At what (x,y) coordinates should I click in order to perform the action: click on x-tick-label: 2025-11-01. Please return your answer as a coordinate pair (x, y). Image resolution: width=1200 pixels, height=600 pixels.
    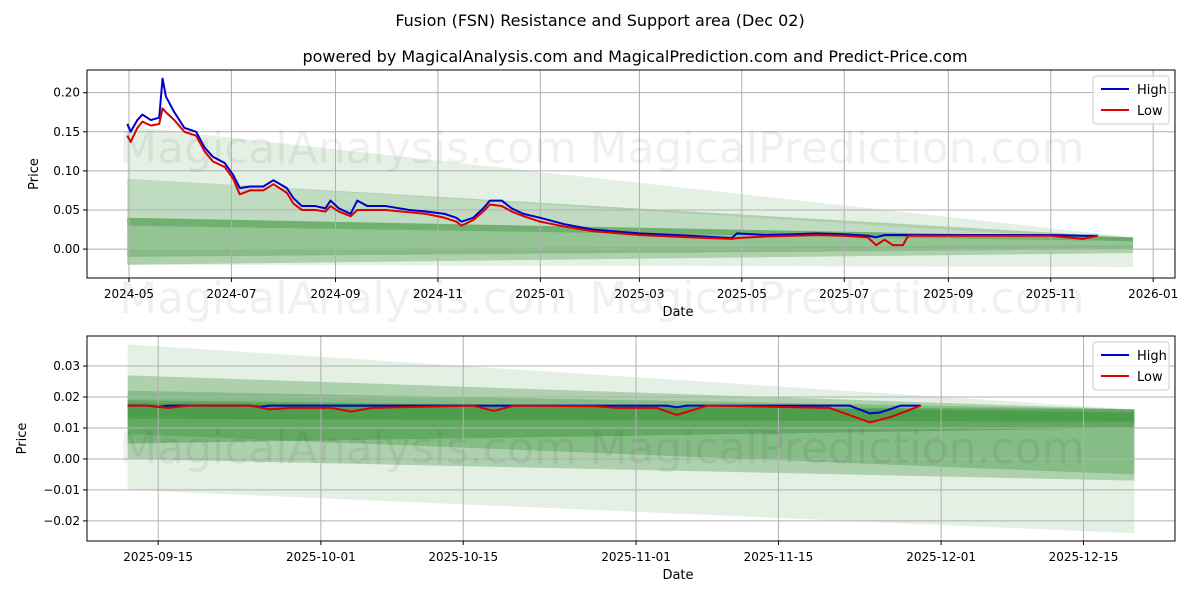
    Looking at the image, I should click on (636, 557).